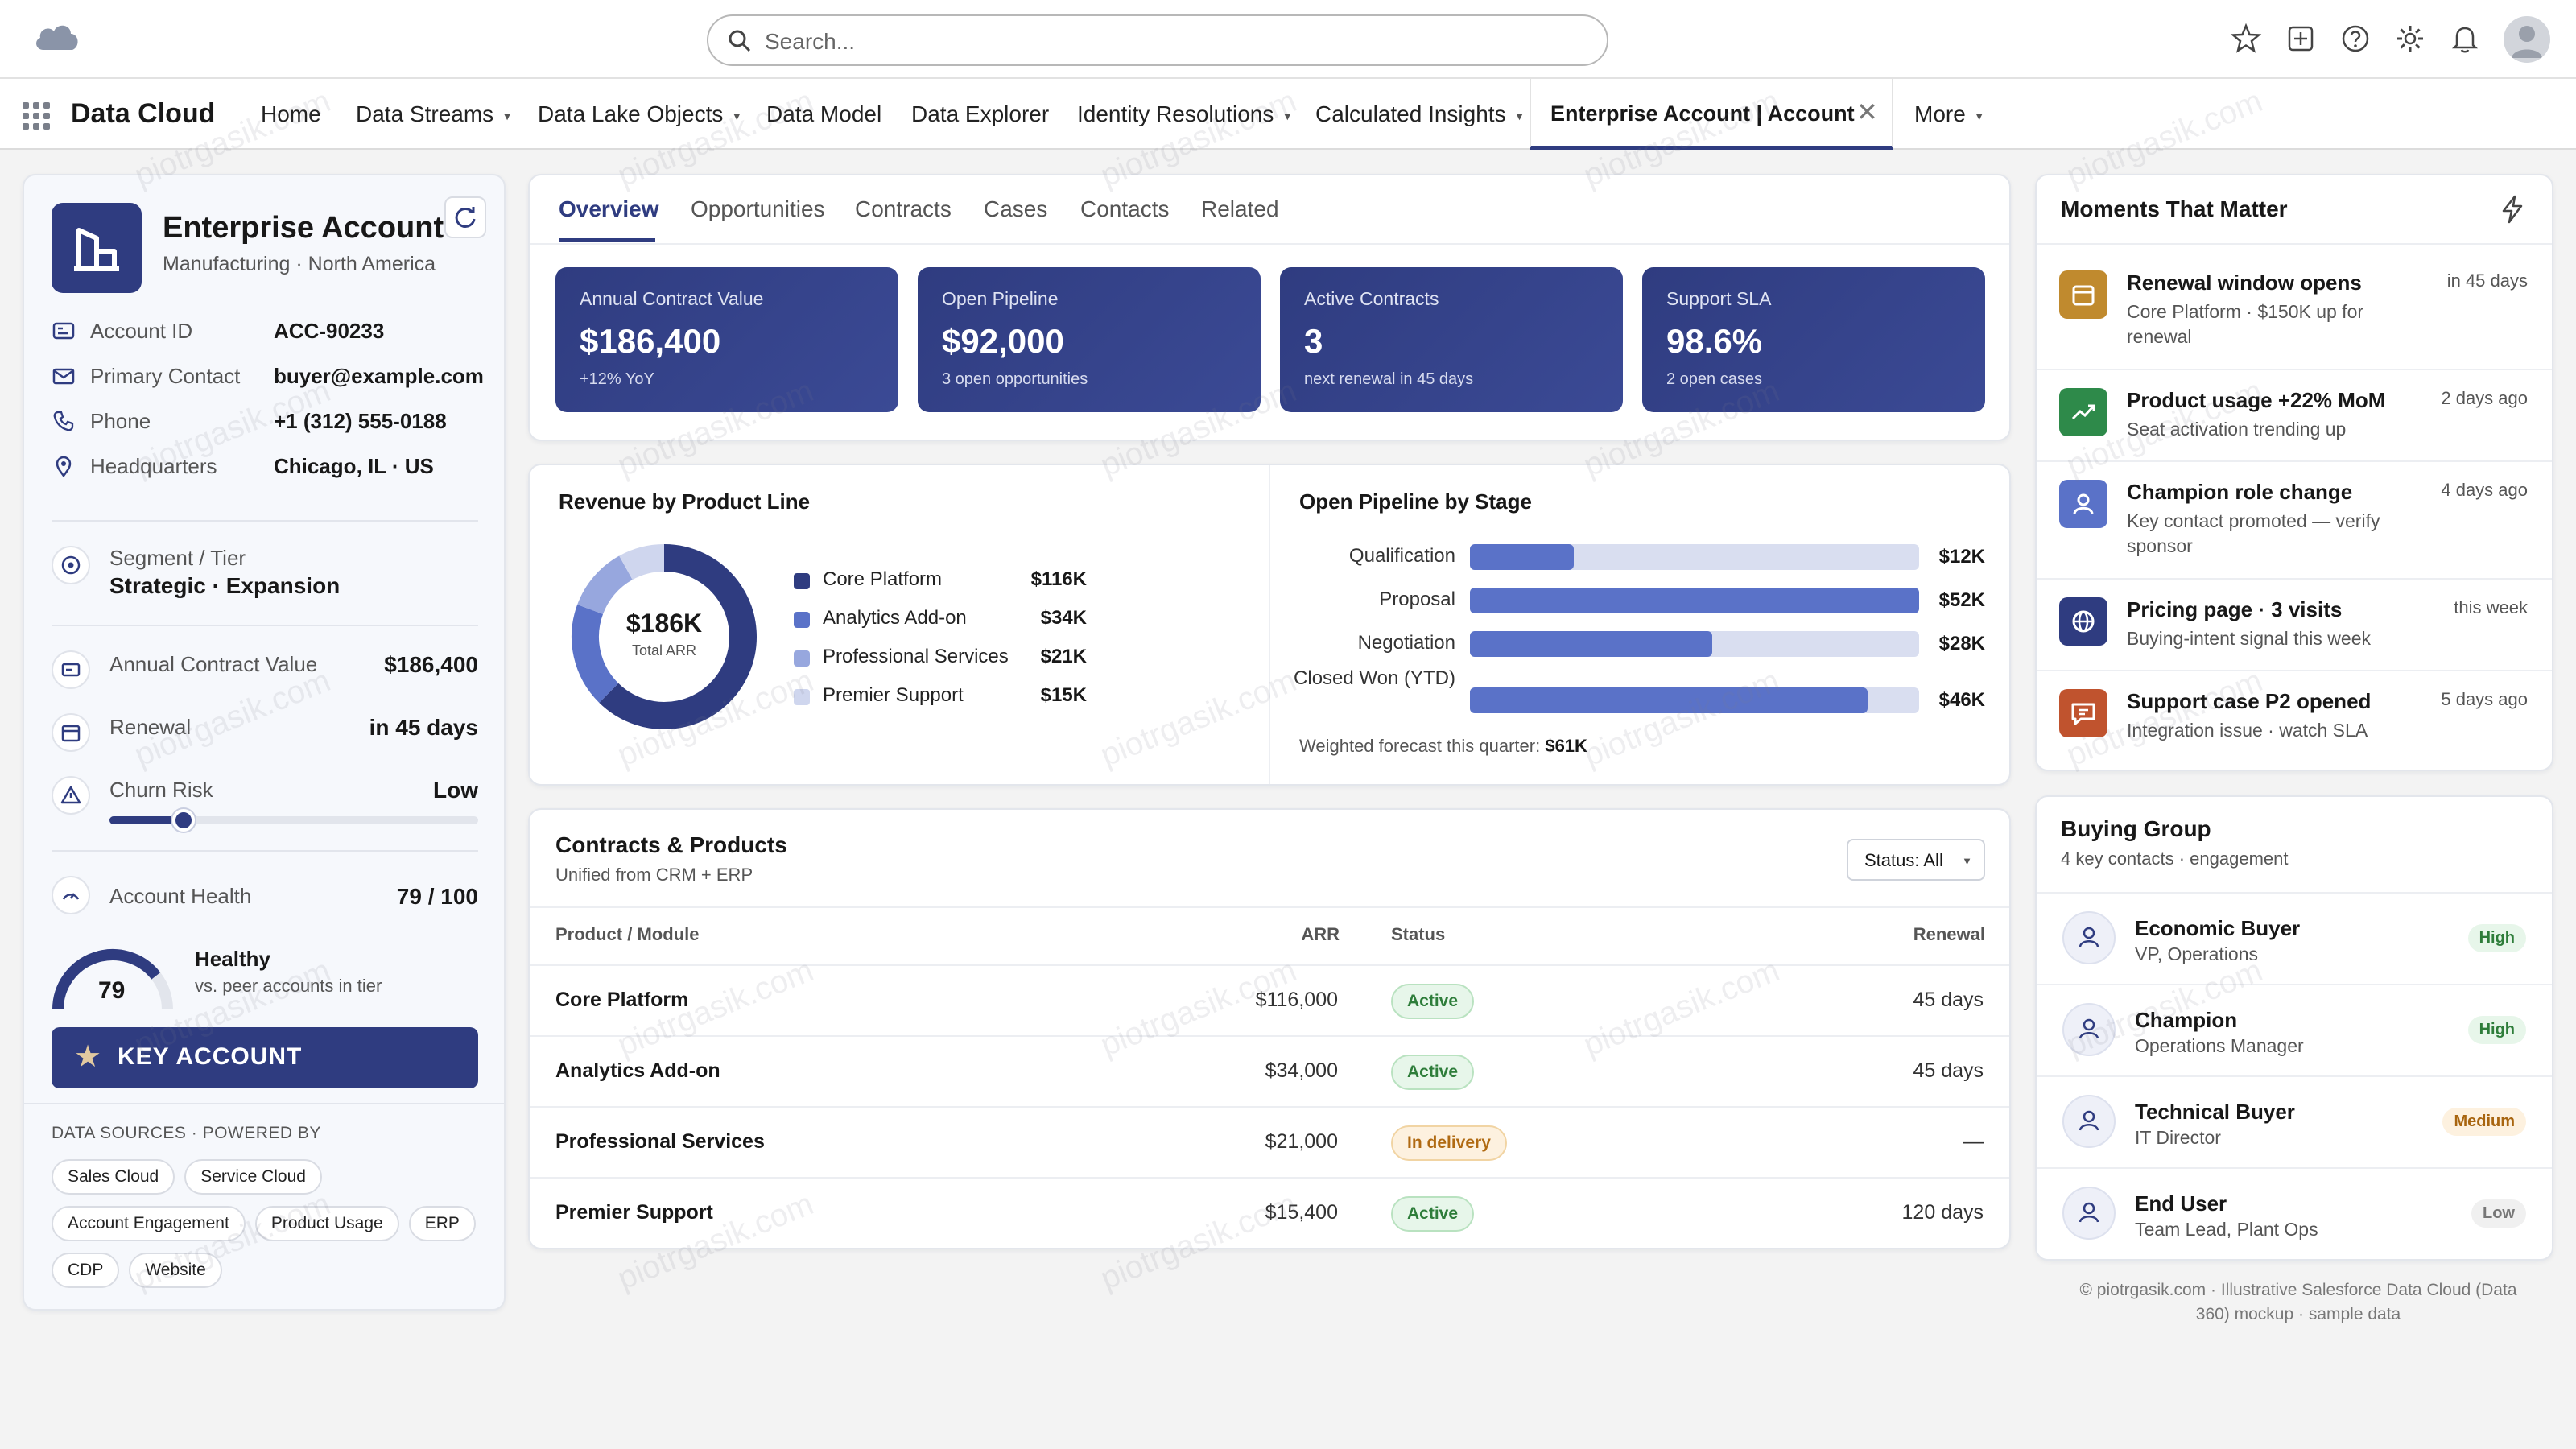 The image size is (2576, 1449). I want to click on moment-title: Support case P2 opened, so click(2249, 701).